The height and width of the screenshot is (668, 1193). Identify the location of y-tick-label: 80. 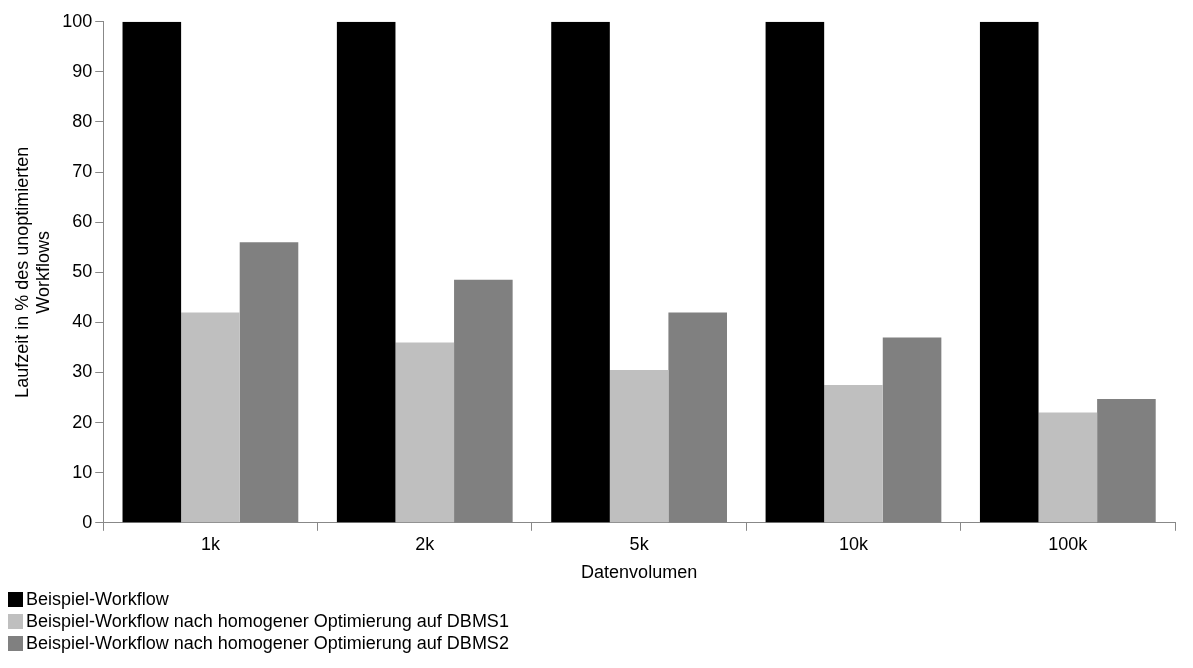
(82, 120).